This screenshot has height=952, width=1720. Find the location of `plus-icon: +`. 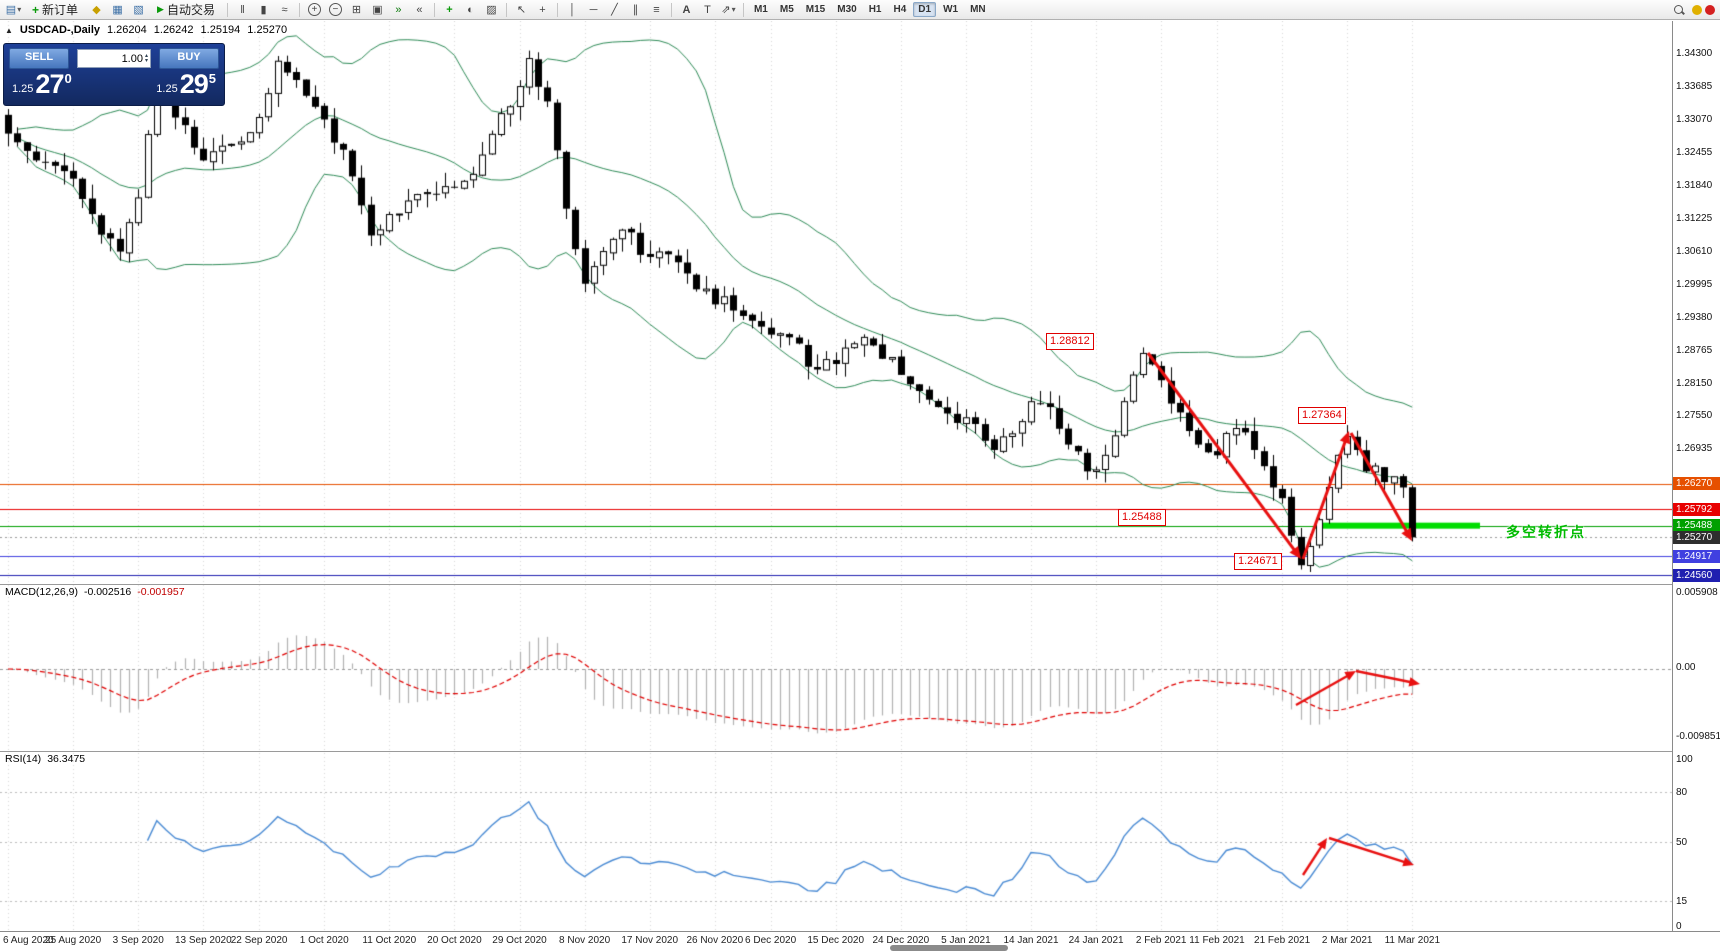

plus-icon: + is located at coordinates (36, 9).